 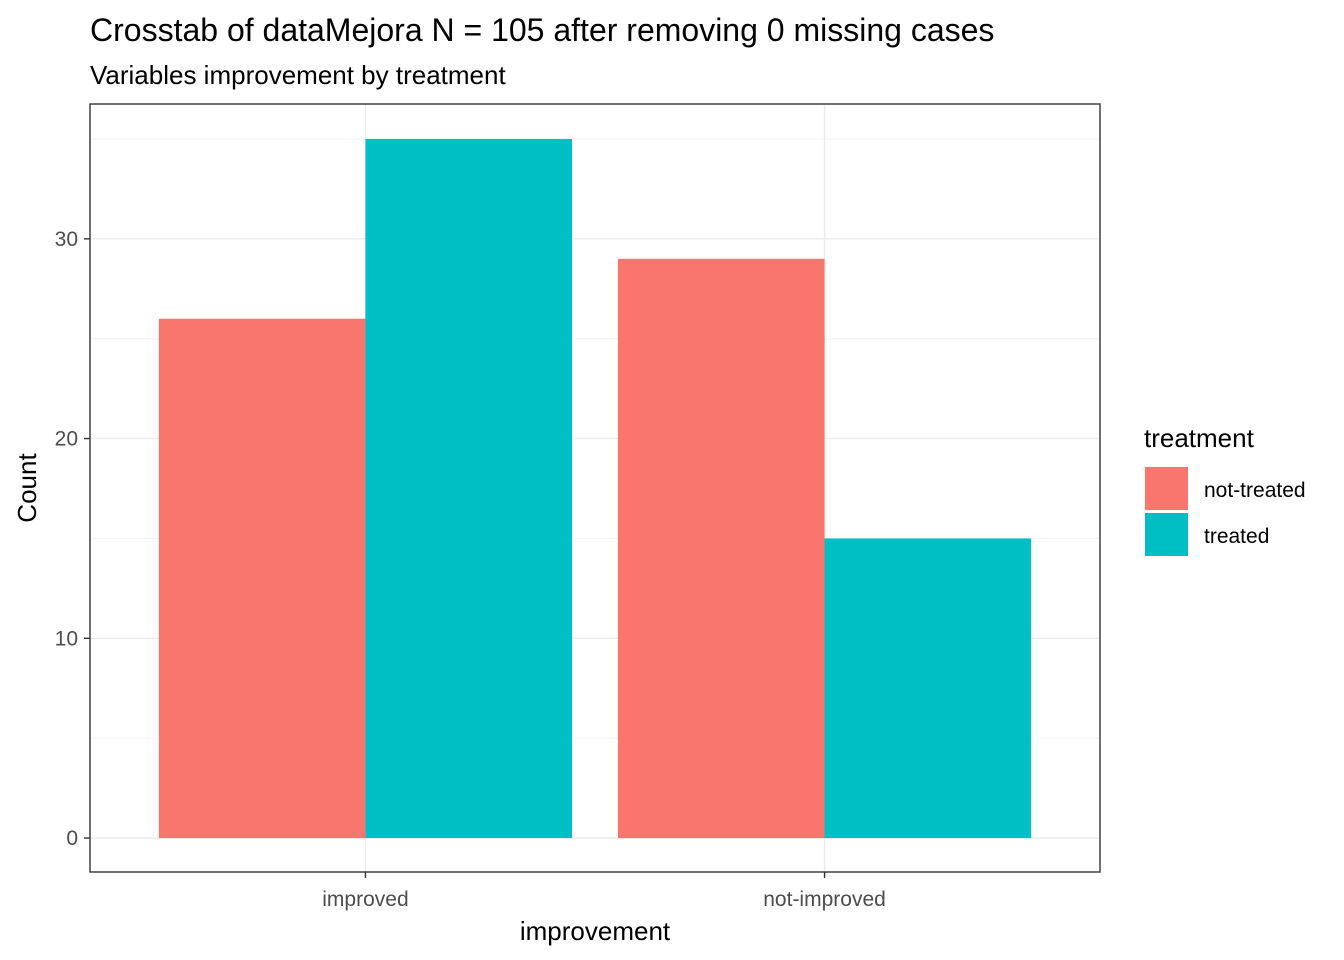 I want to click on legend-key-not-treated, so click(x=1166, y=488).